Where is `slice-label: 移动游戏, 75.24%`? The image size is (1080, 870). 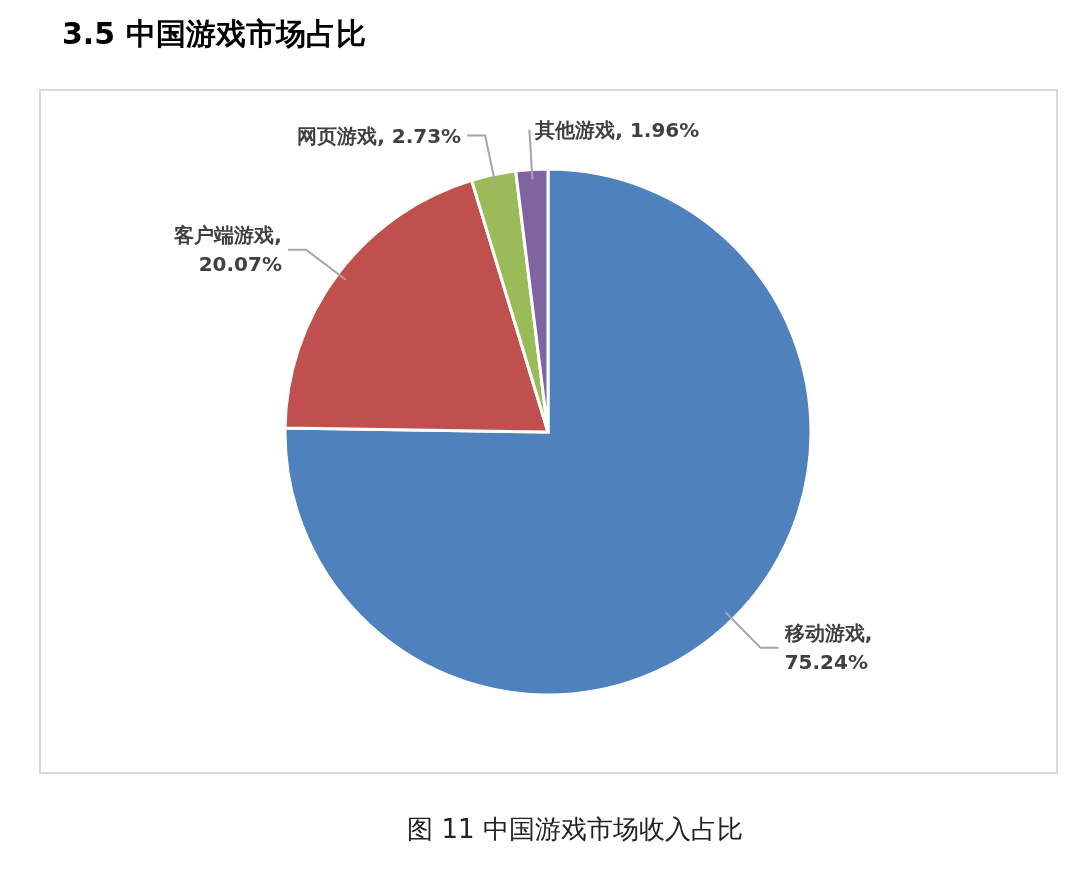
slice-label: 移动游戏, 75.24% is located at coordinates (828, 648).